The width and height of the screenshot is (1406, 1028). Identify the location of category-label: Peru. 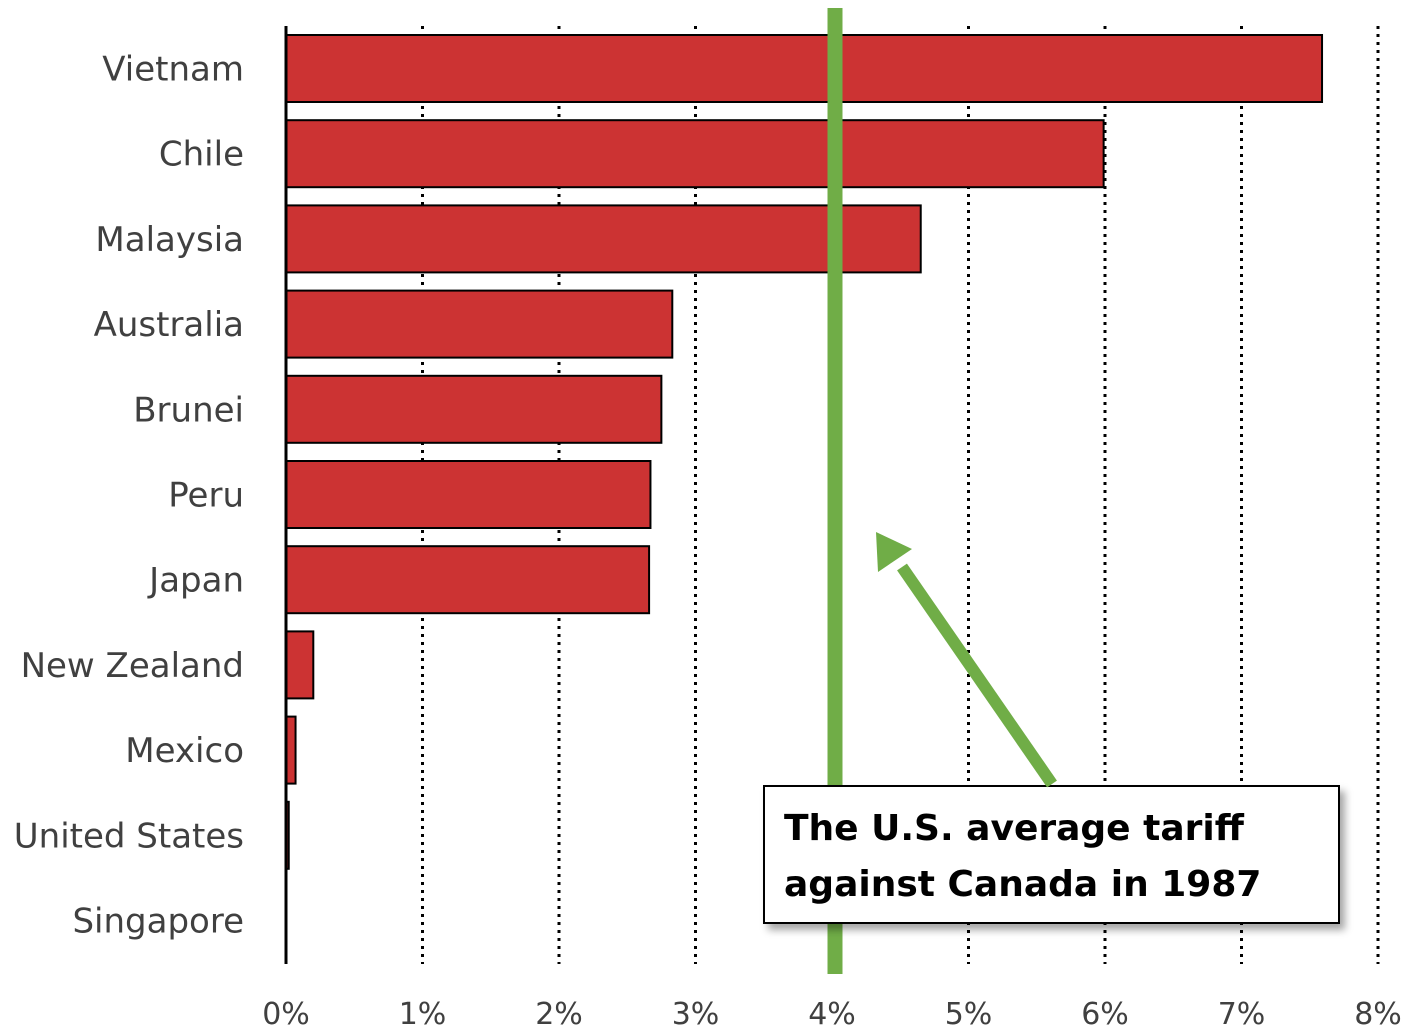
(206, 496).